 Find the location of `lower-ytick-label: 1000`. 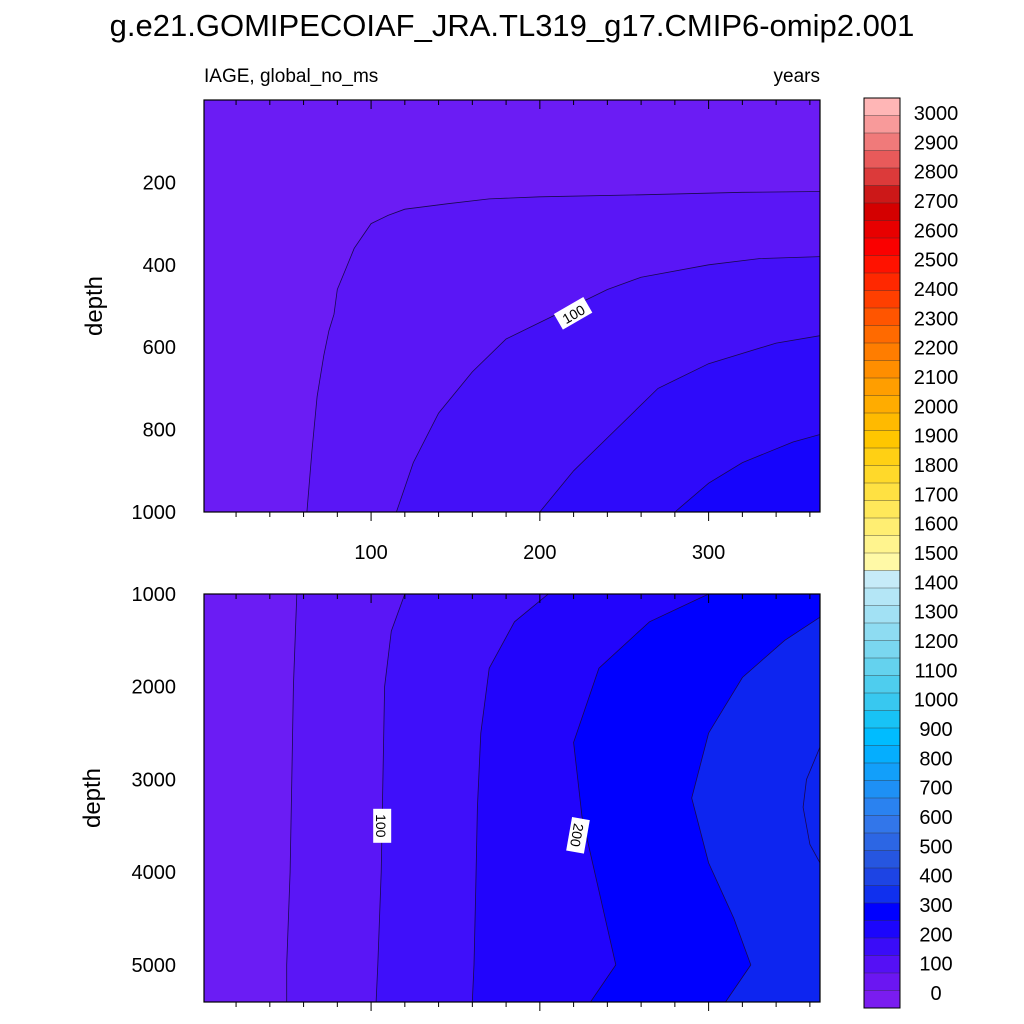

lower-ytick-label: 1000 is located at coordinates (154, 595).